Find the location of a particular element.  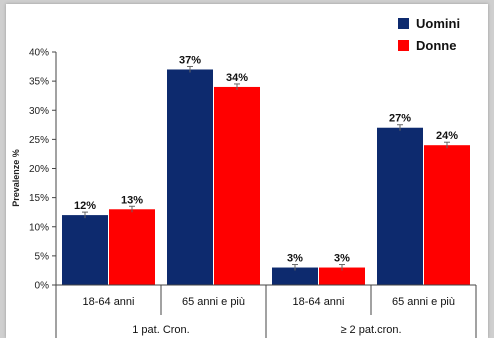

y-tick-label: 0% is located at coordinates (42, 286).